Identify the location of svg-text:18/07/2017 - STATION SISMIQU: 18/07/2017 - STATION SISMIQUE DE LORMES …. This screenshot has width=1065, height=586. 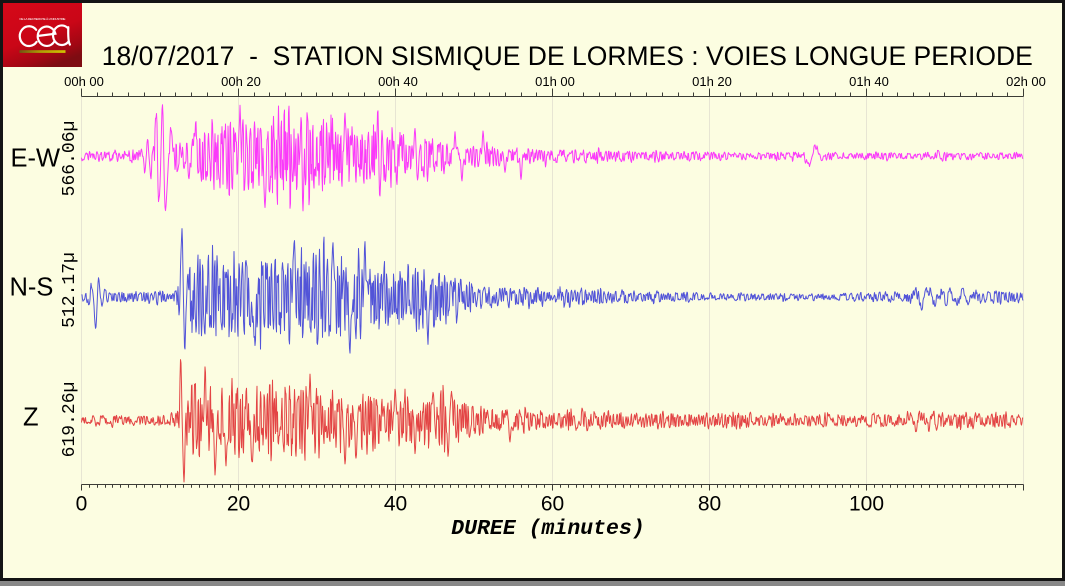
(567, 56).